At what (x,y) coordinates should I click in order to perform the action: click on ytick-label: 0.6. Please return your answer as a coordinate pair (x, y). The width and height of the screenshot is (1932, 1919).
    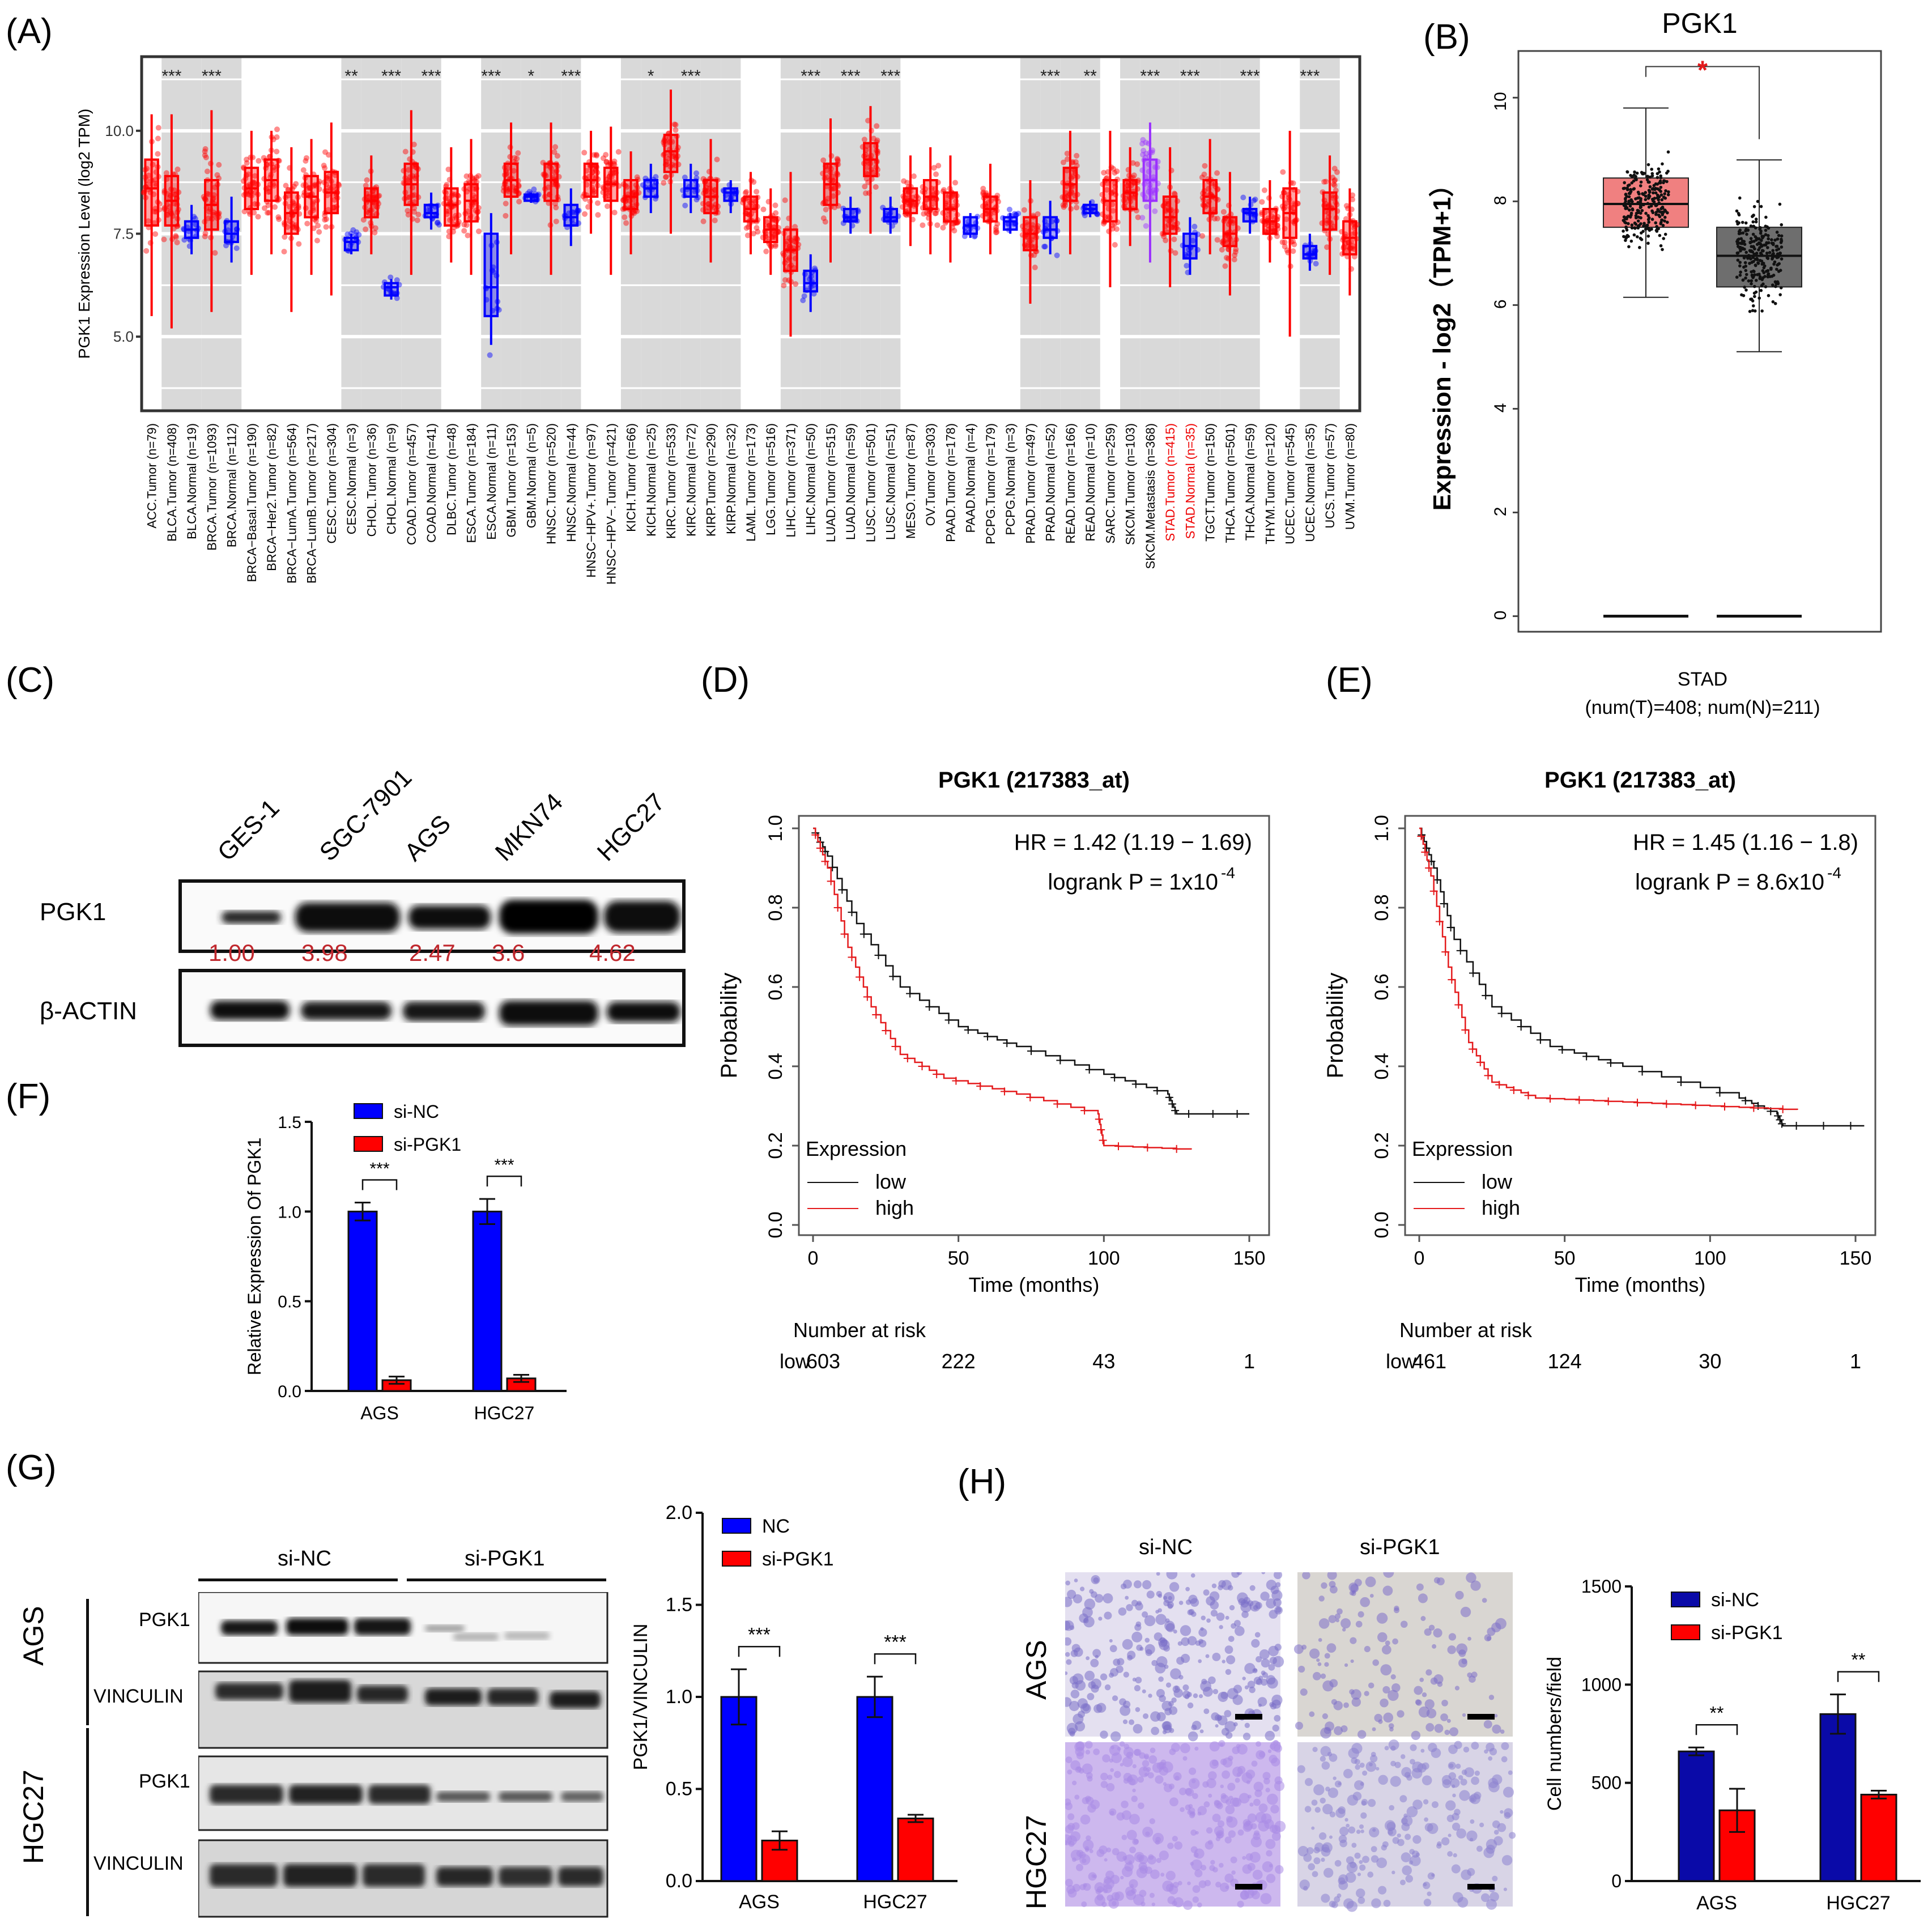
    Looking at the image, I should click on (775, 986).